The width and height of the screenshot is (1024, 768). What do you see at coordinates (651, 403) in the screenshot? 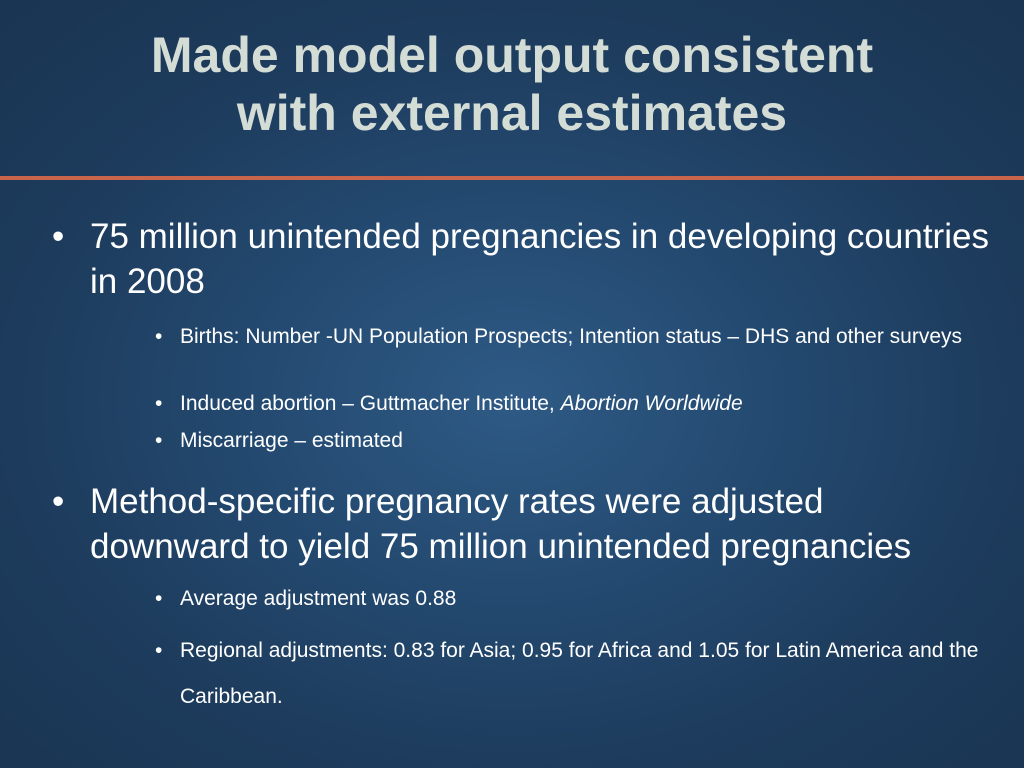
I see `sub-bullet-text-emphasis: Abortion Worldwide` at bounding box center [651, 403].